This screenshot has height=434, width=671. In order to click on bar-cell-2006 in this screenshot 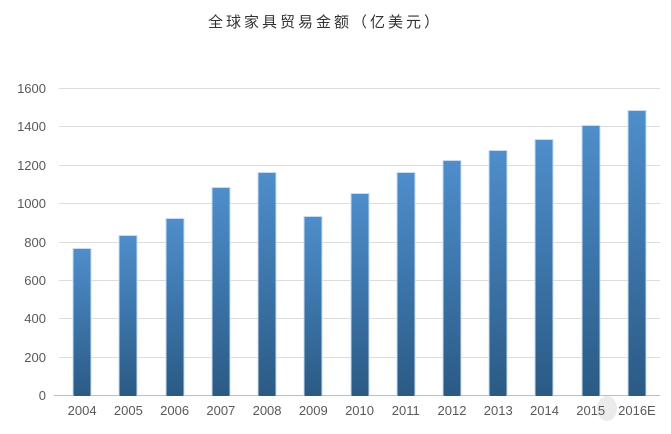, I will do `click(174, 242)`.